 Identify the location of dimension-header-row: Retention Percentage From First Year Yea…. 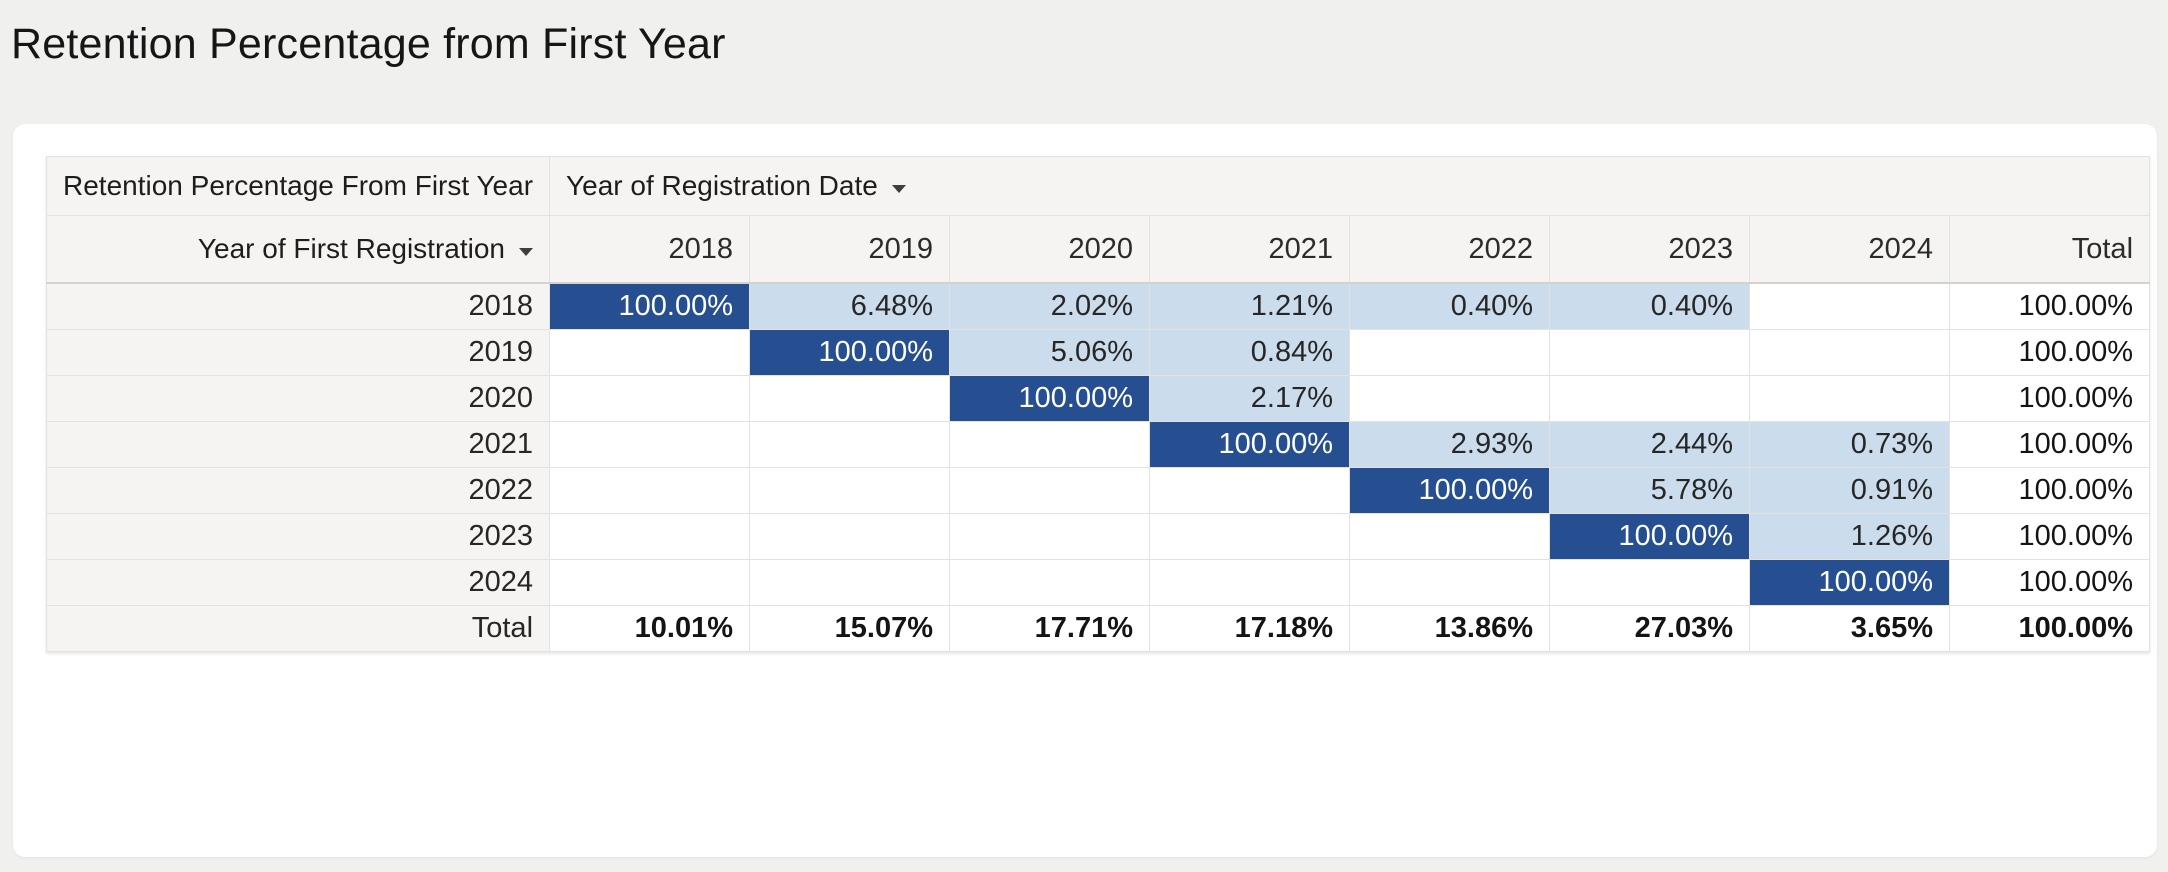
(1098, 186).